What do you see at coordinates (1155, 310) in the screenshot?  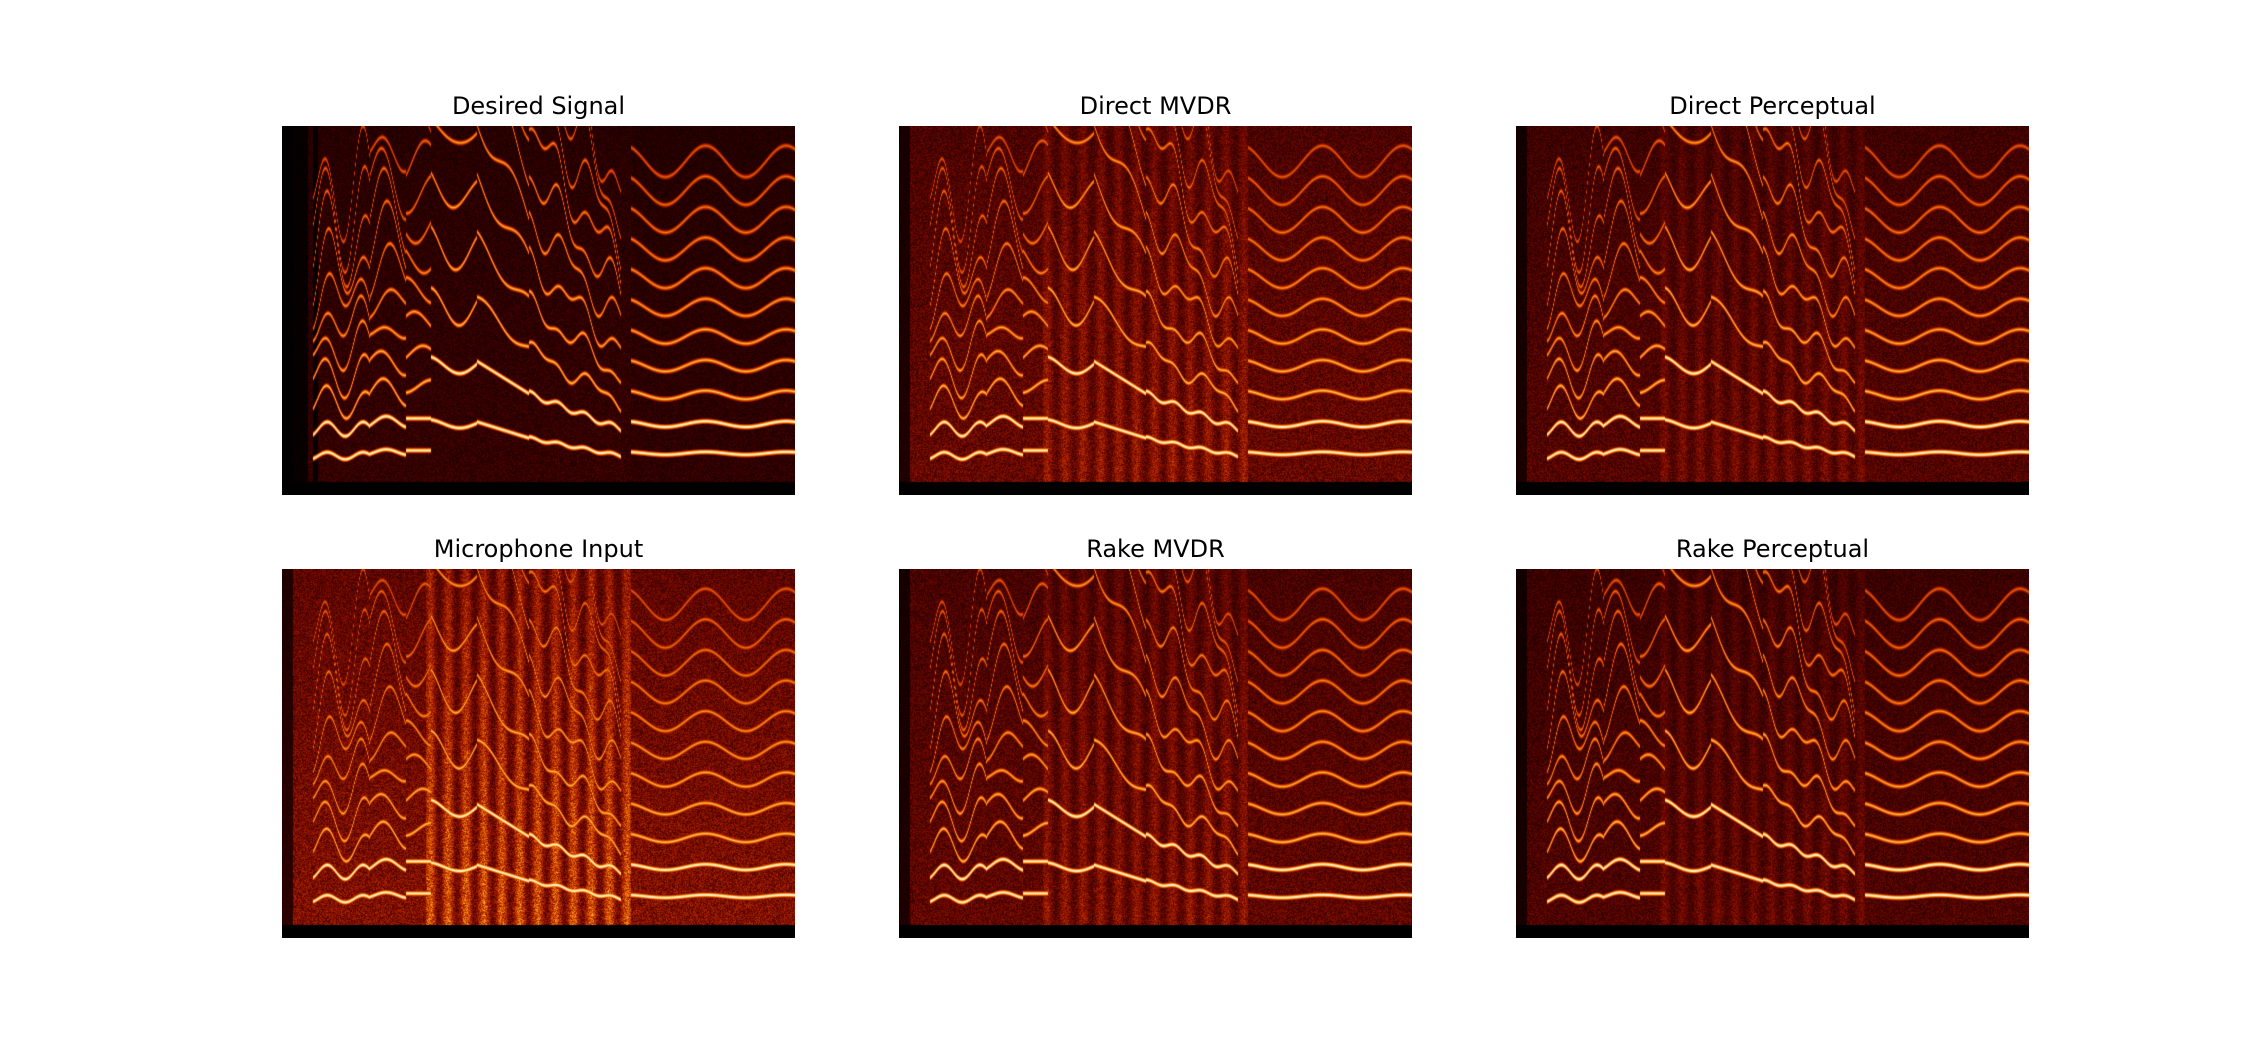 I see `spectrogram-direct-mvdr` at bounding box center [1155, 310].